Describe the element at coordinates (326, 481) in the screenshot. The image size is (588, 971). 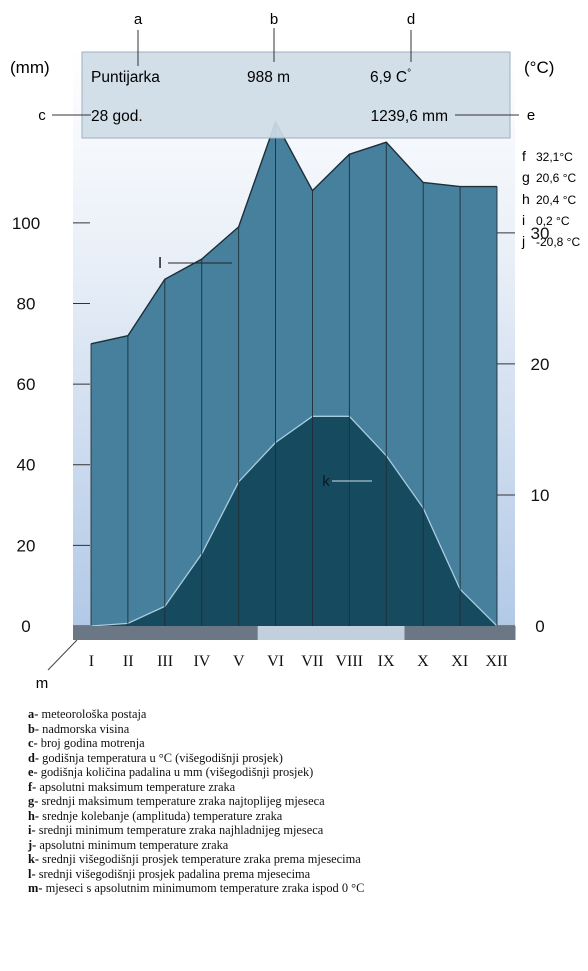
I see `callout-k: k` at that location.